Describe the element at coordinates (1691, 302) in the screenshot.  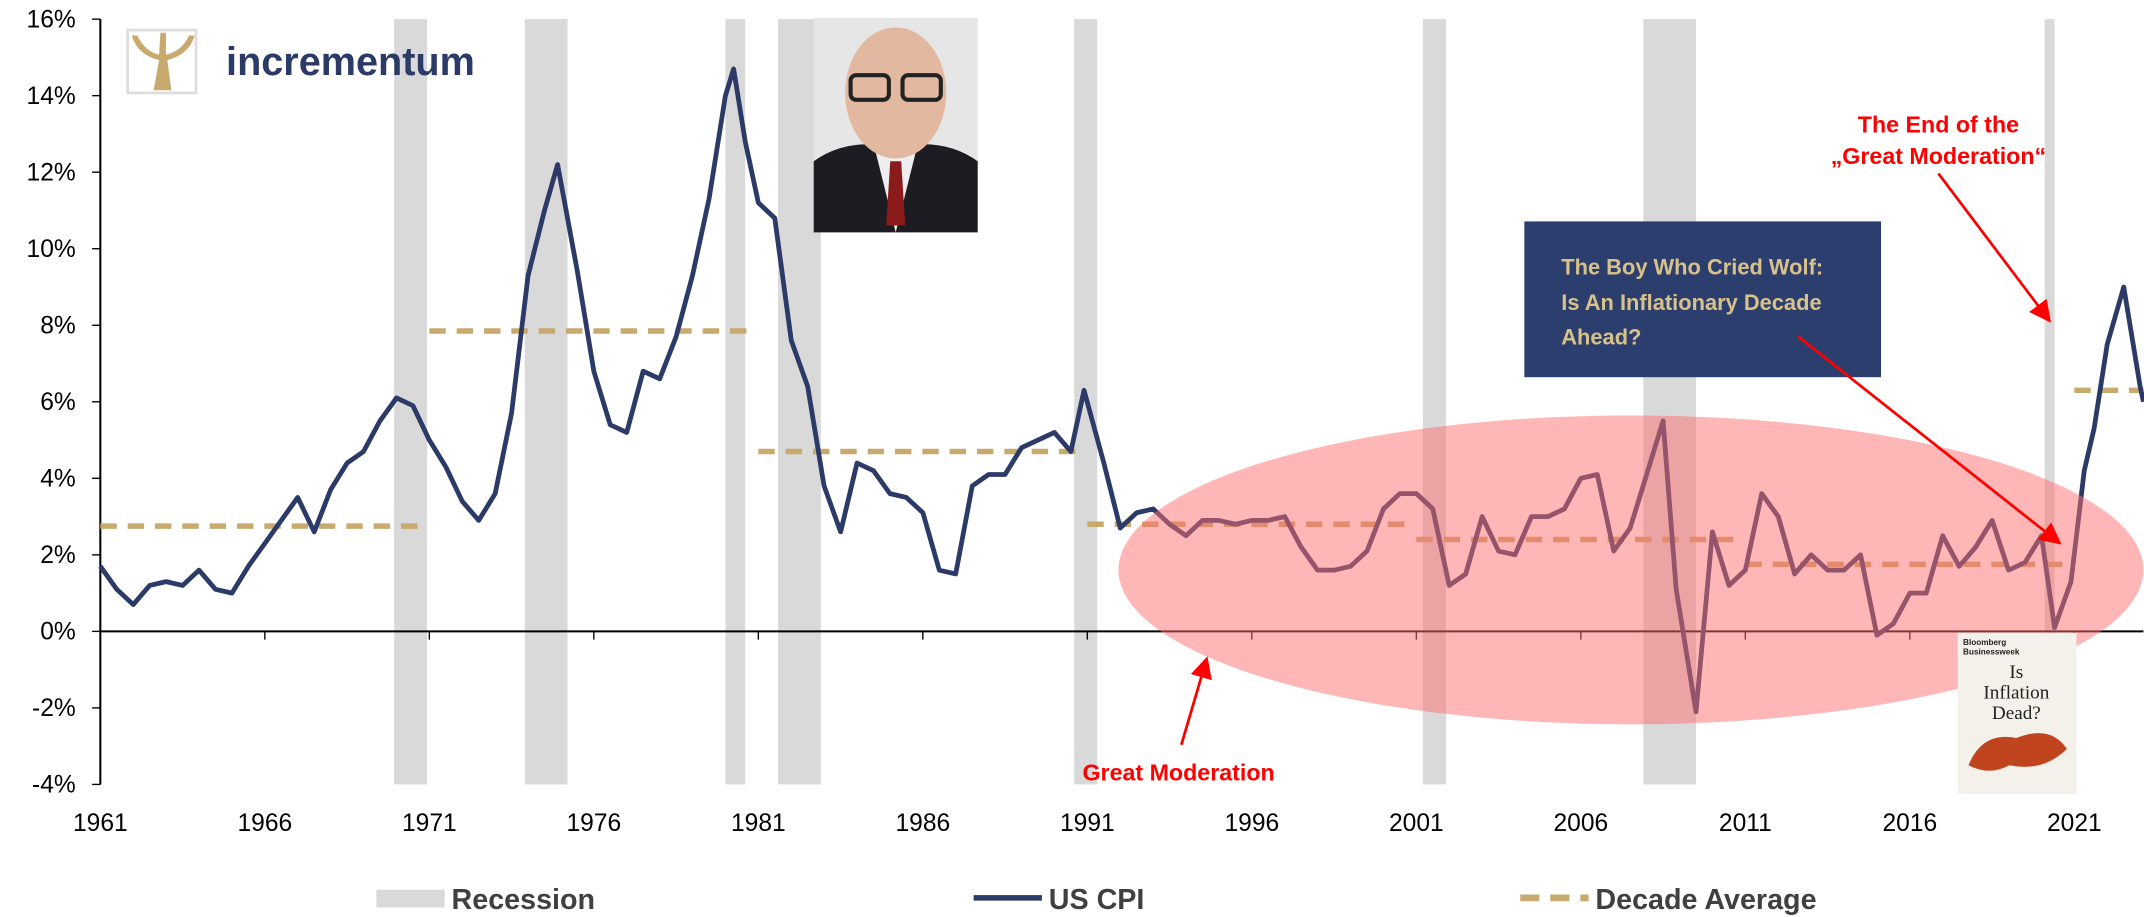
I see `annotation-box-text: Is An Inflationary Decade` at that location.